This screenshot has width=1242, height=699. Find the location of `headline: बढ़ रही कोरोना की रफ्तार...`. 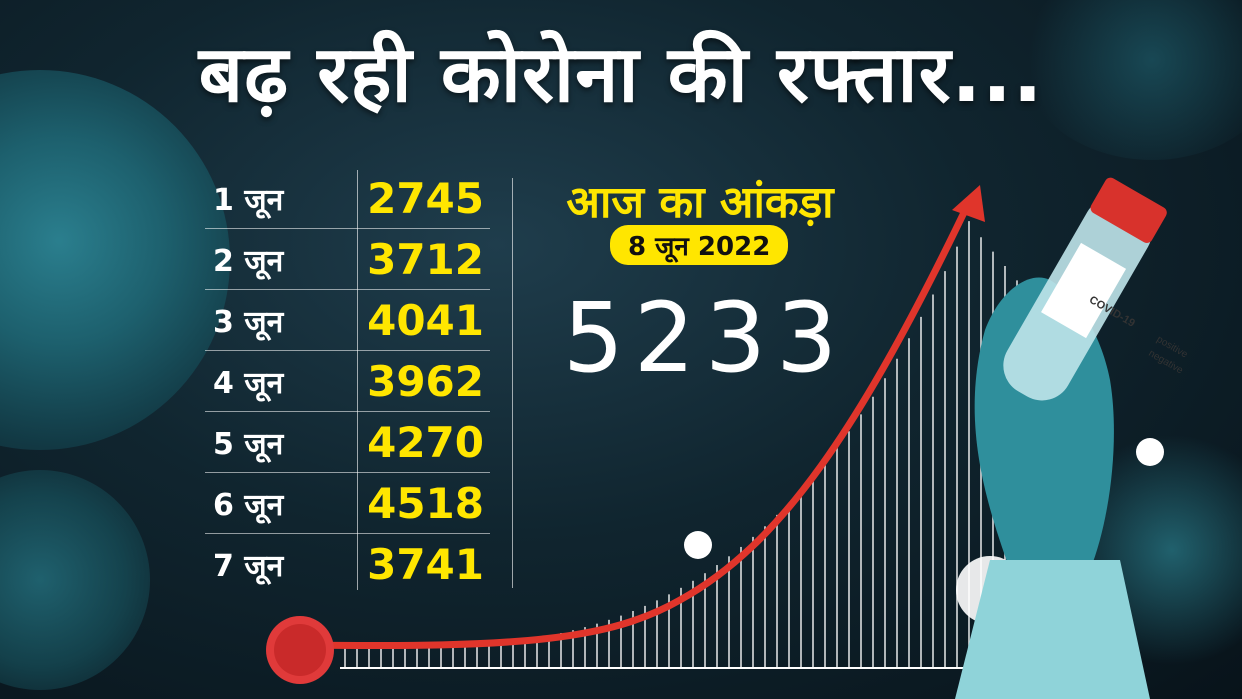

headline: बढ़ रही कोरोना की रफ्तार... is located at coordinates (621, 75).